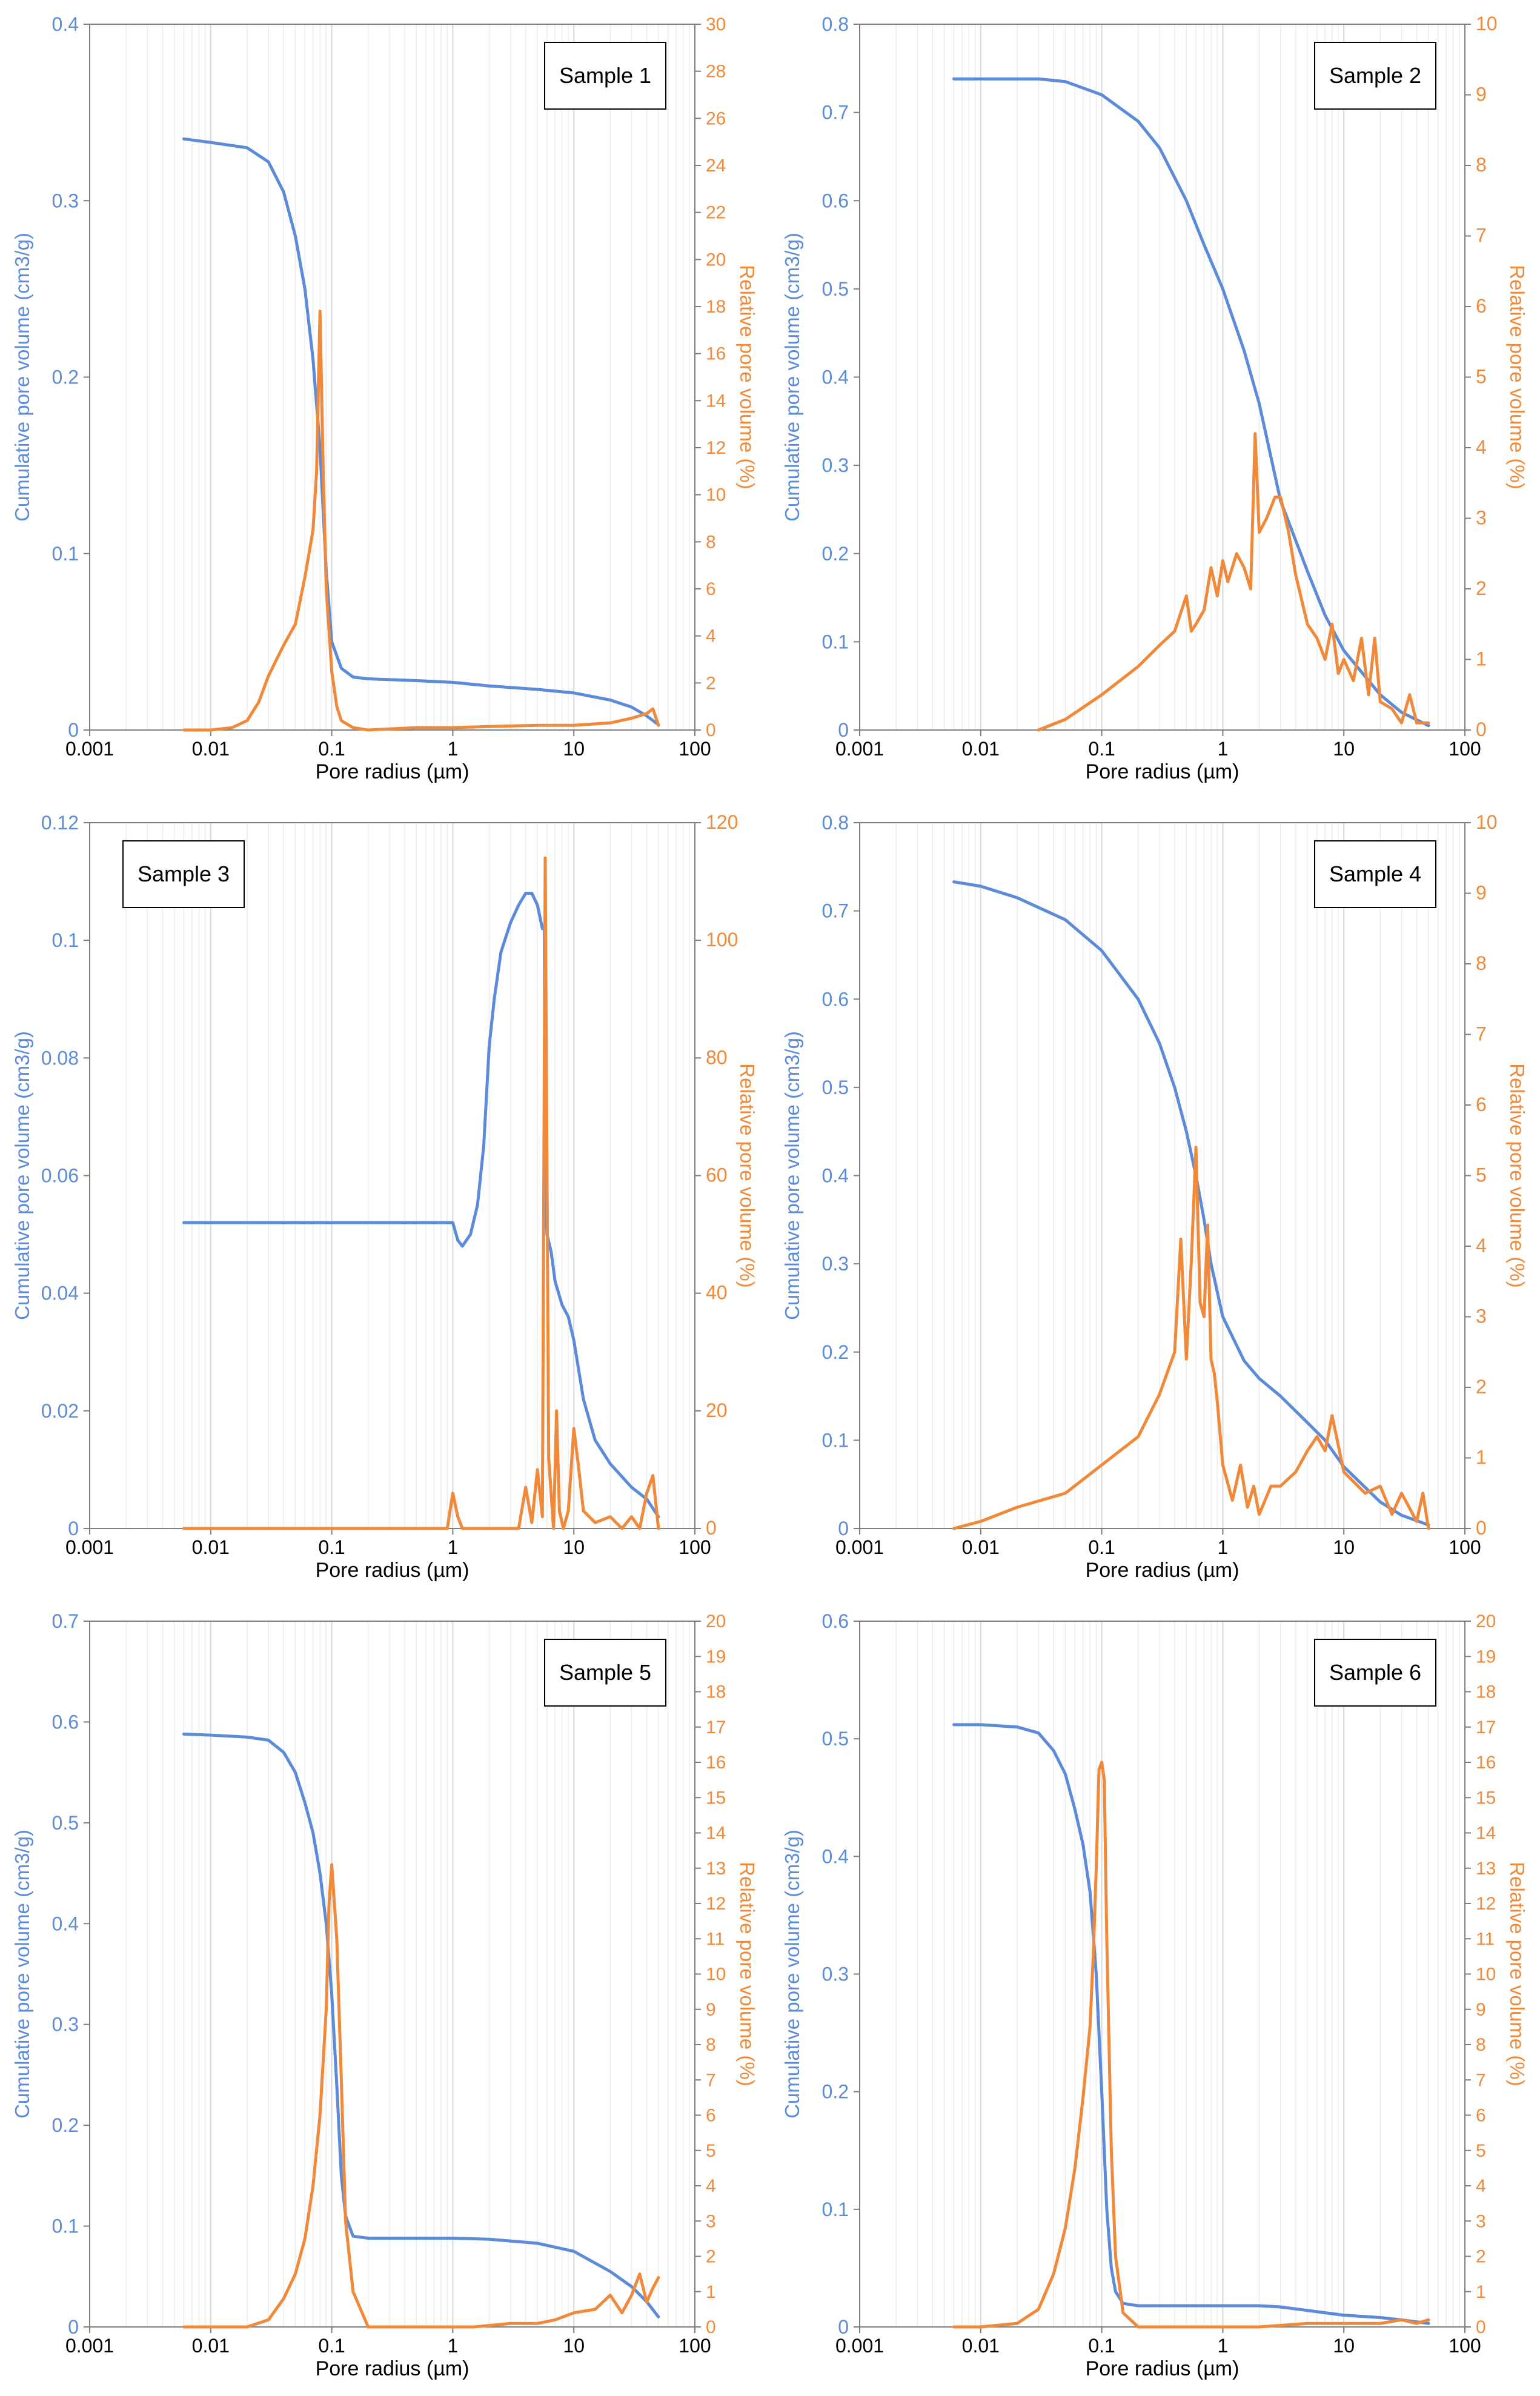 This screenshot has width=1540, height=2396. Describe the element at coordinates (716, 1692) in the screenshot. I see `y2-tick-label: 18` at that location.